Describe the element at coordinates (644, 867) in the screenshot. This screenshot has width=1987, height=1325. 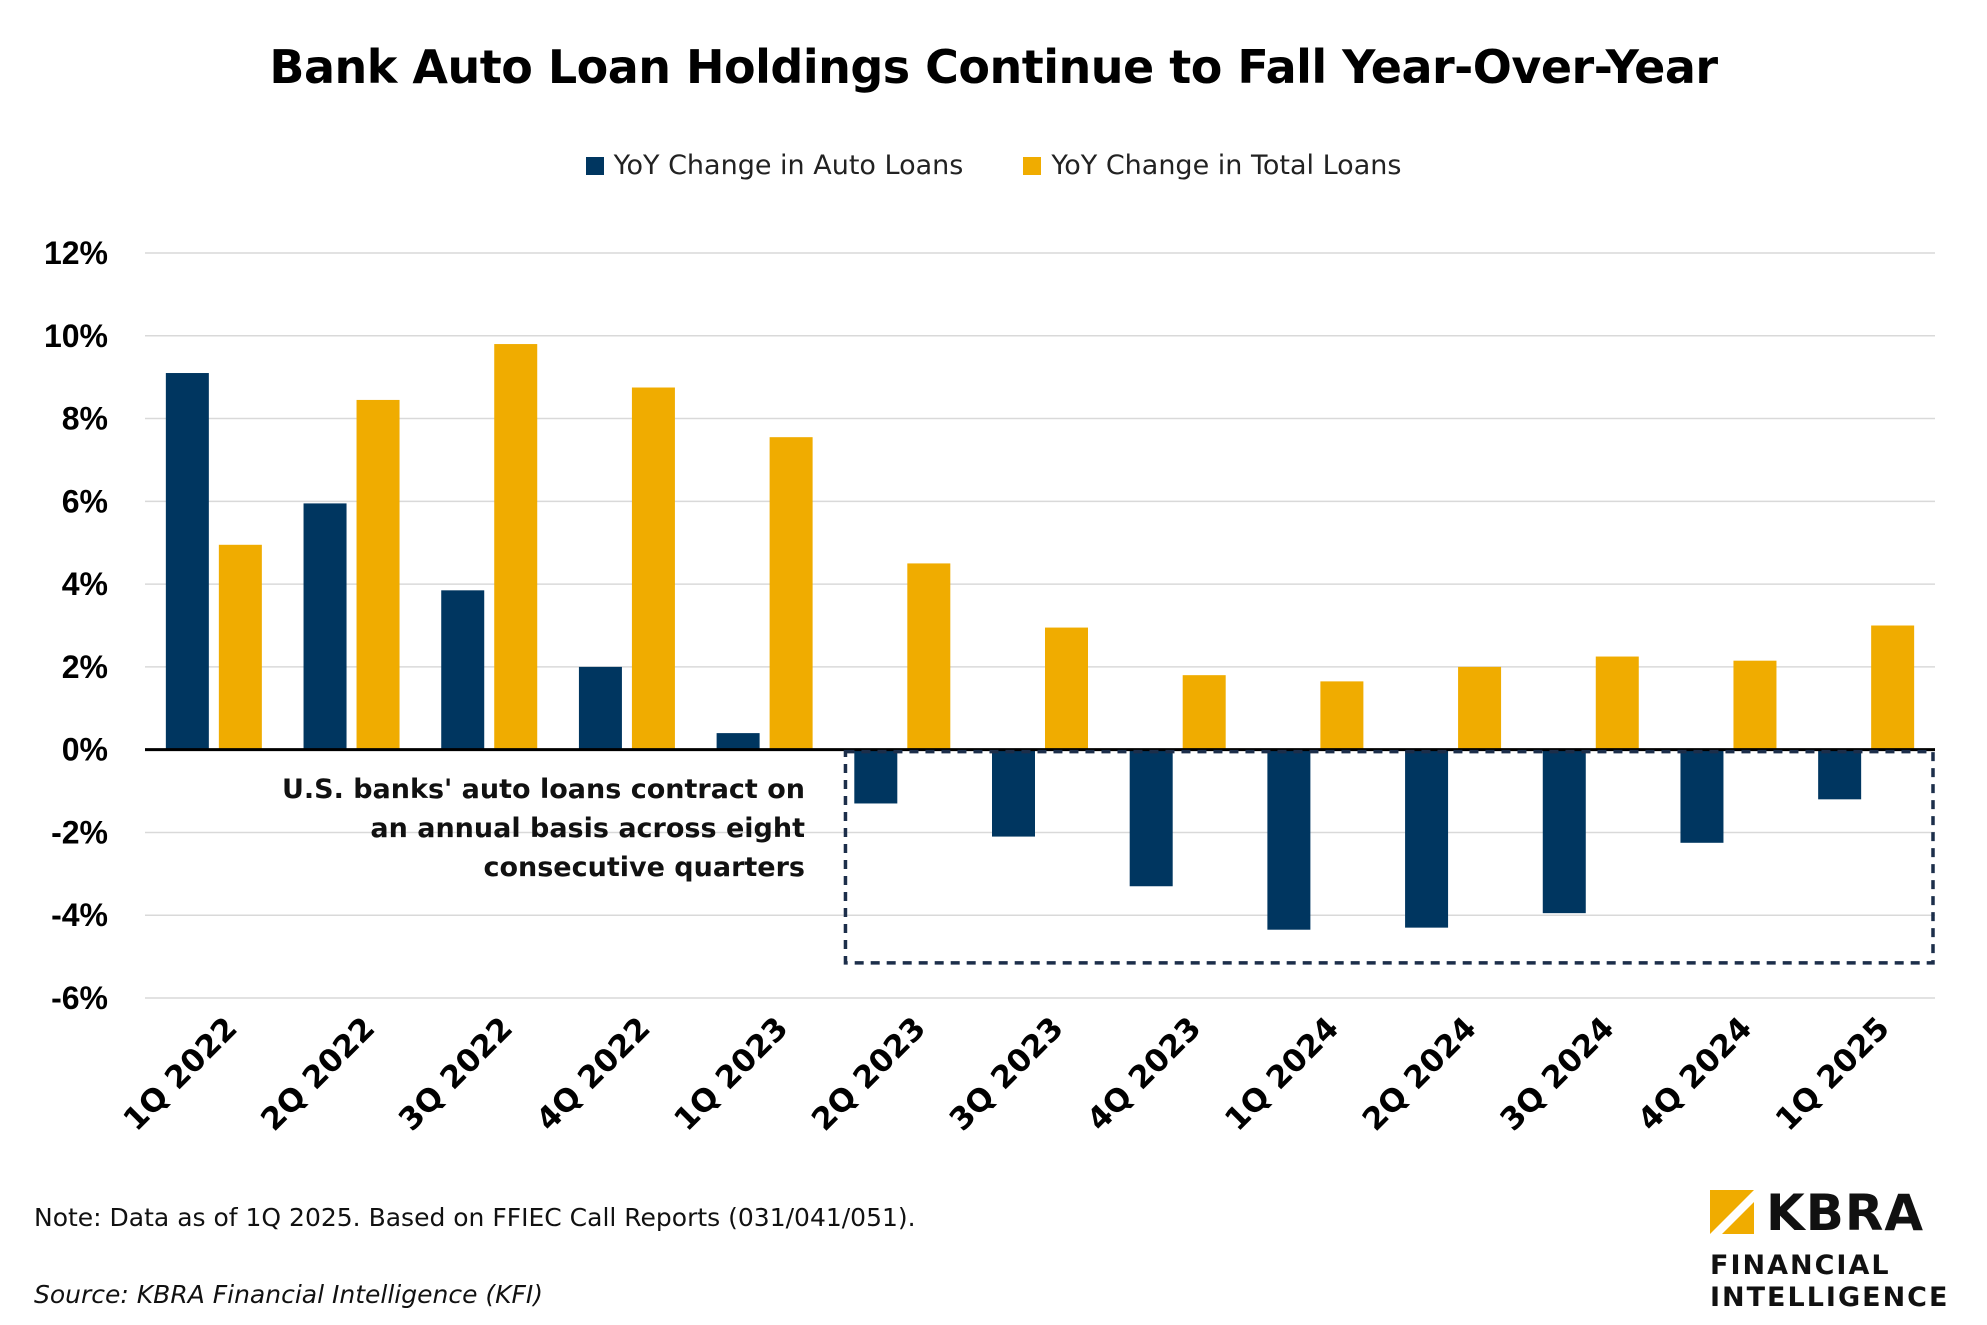
I see `annotation-line-3: consecutive quarters` at that location.